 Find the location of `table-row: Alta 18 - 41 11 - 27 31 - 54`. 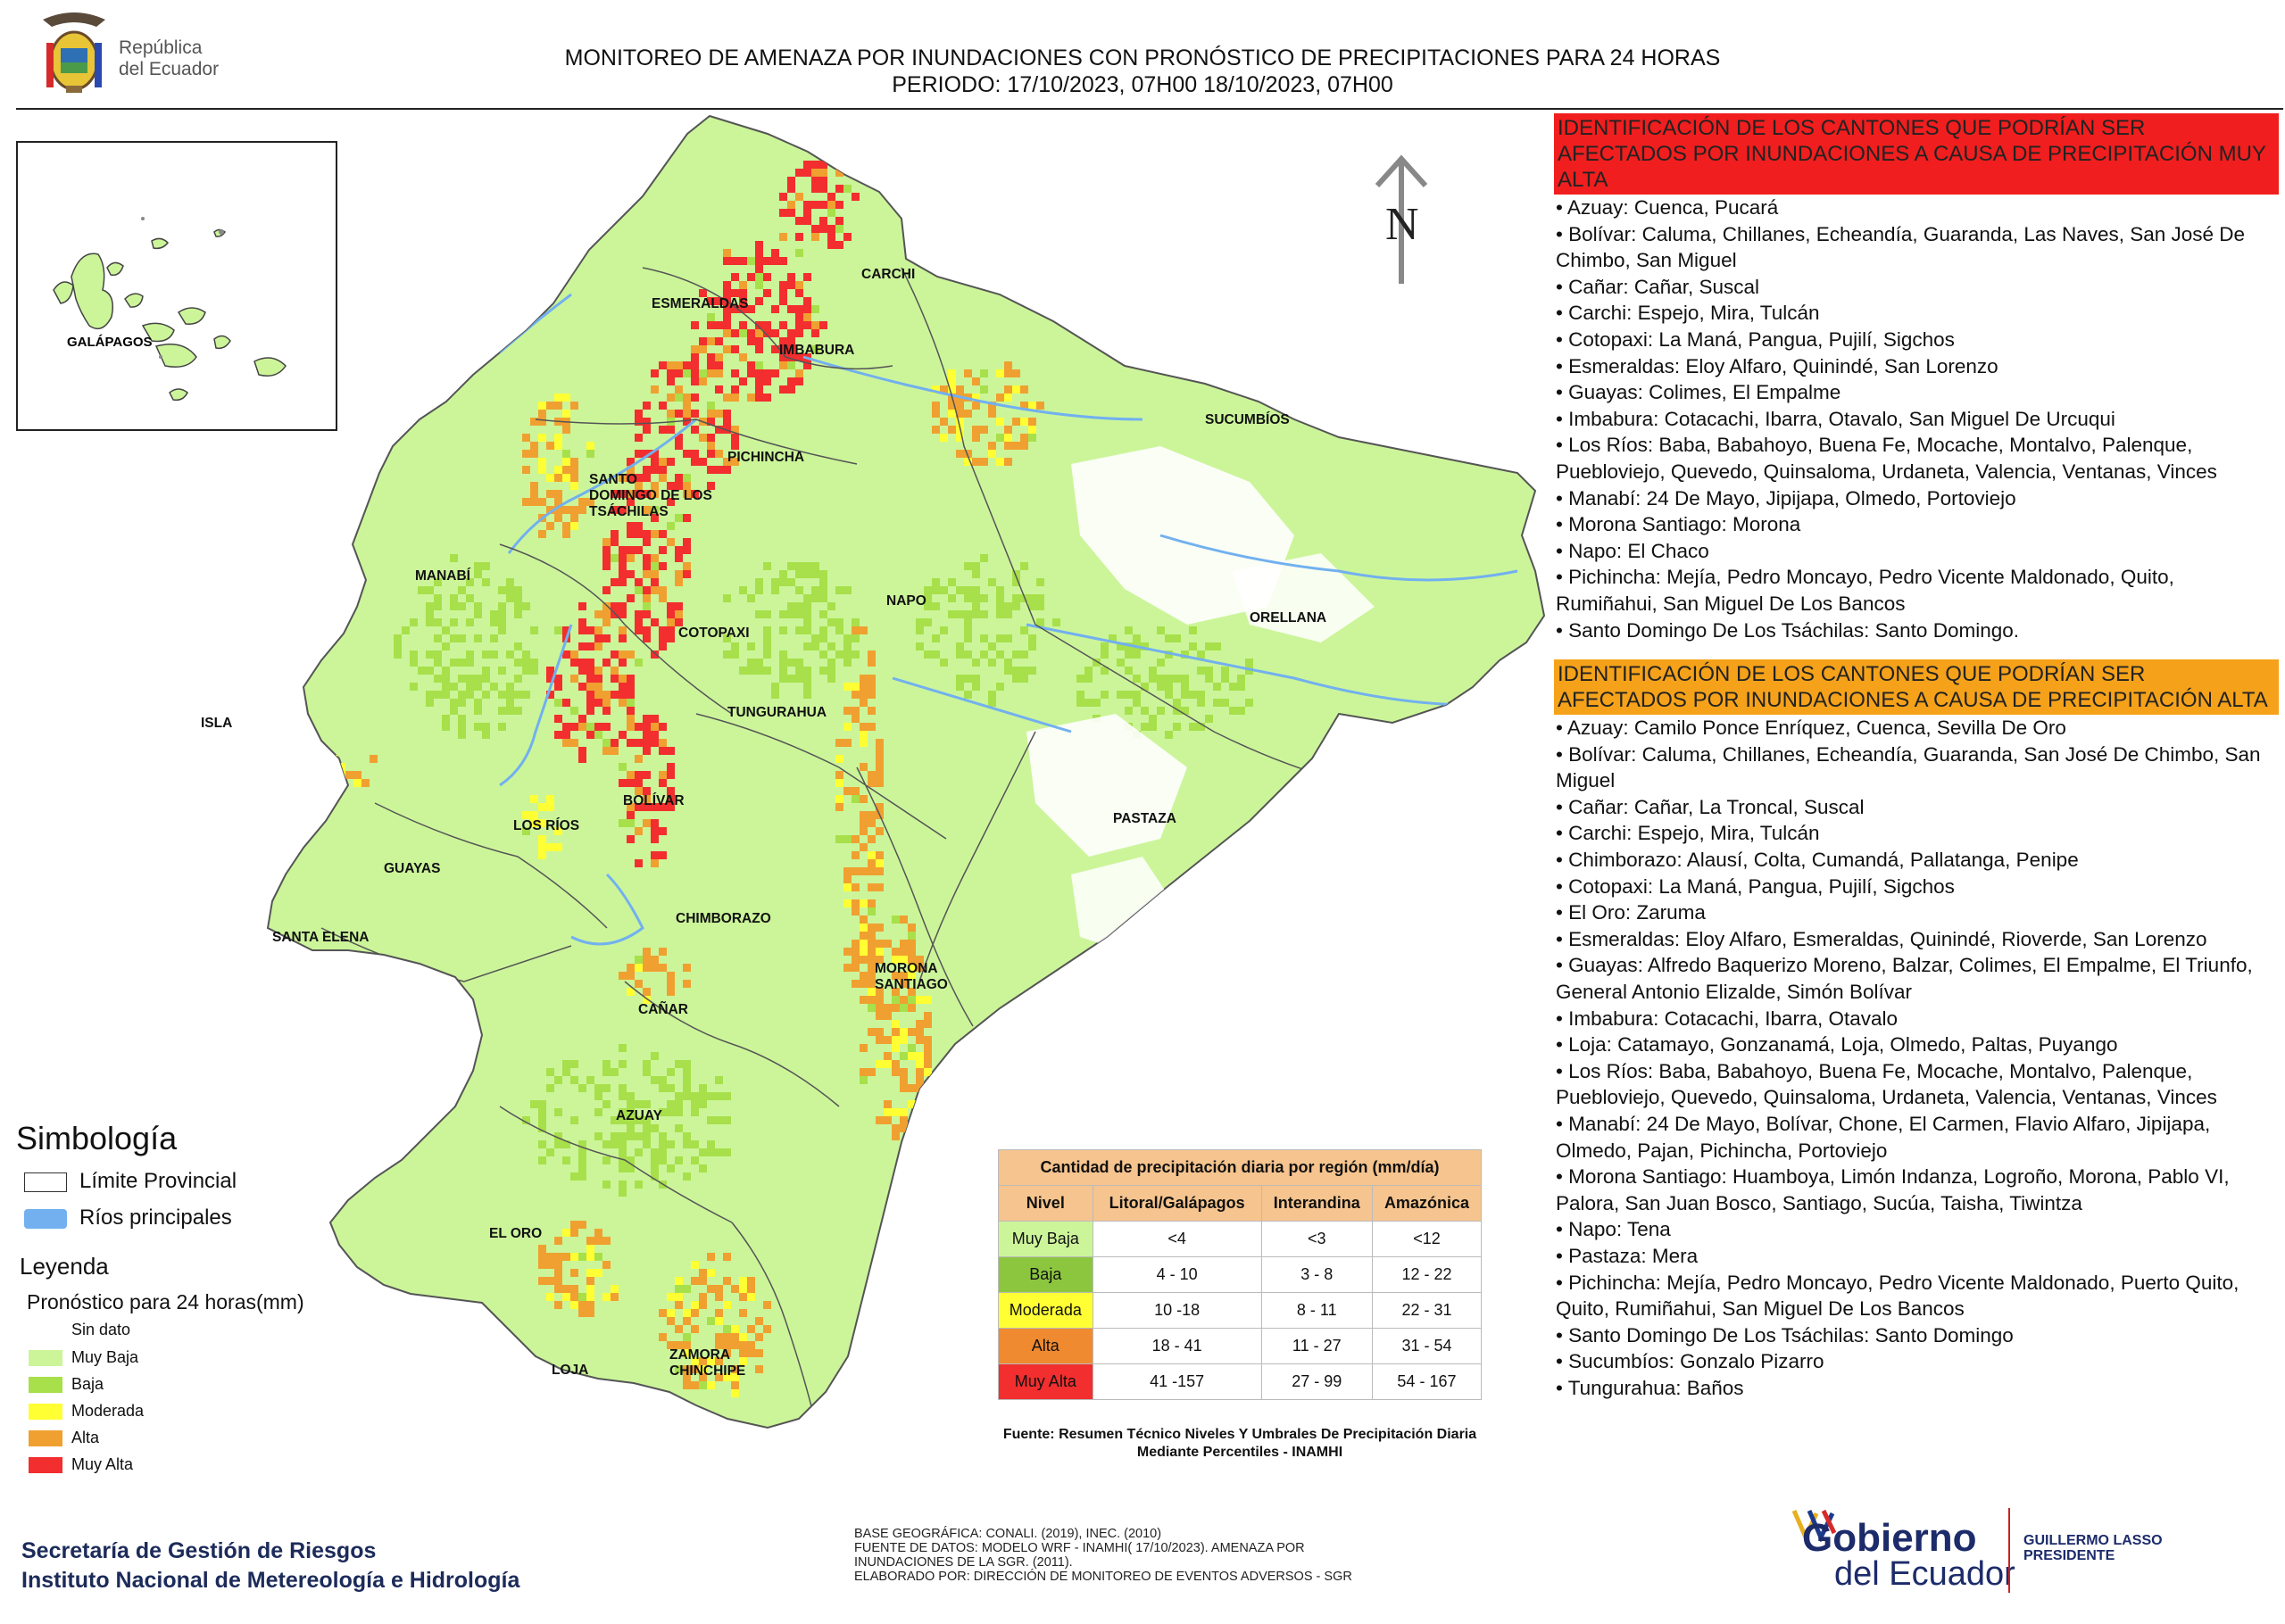

table-row: Alta 18 - 41 11 - 27 31 - 54 is located at coordinates (1240, 1346).